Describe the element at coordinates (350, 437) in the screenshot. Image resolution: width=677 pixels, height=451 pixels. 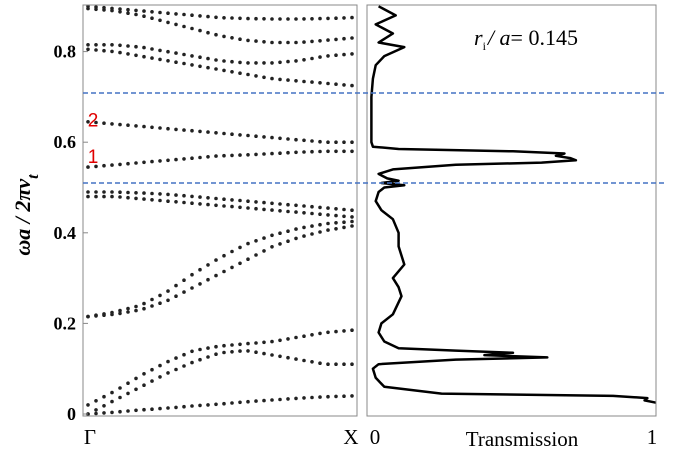
I see `x-tick-x: X` at that location.